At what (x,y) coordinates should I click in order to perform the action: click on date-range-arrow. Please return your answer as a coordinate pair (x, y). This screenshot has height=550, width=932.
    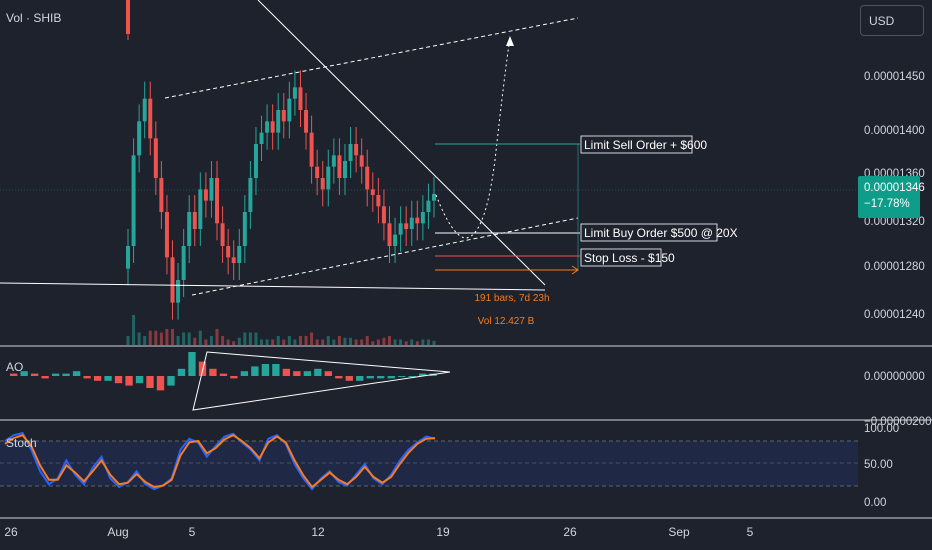
    Looking at the image, I should click on (575, 270).